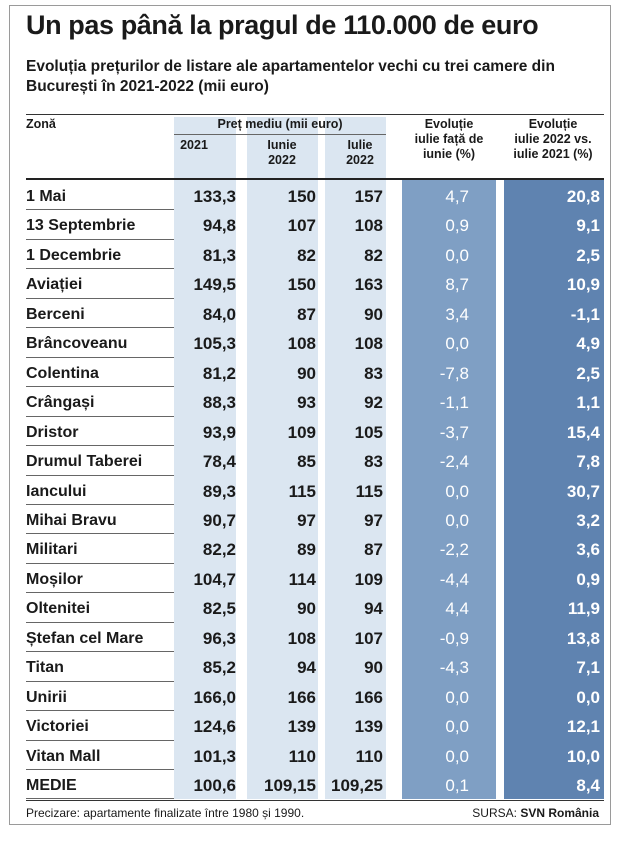 The image size is (619, 842). What do you see at coordinates (219, 491) in the screenshot?
I see `cell-2021: 89,3` at bounding box center [219, 491].